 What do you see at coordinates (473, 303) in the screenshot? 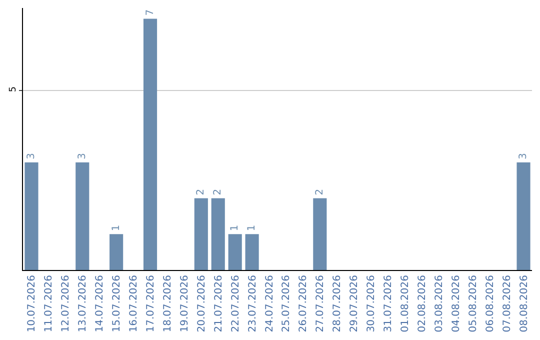
I see `x-tick-label: 05.08.2026` at bounding box center [473, 303].